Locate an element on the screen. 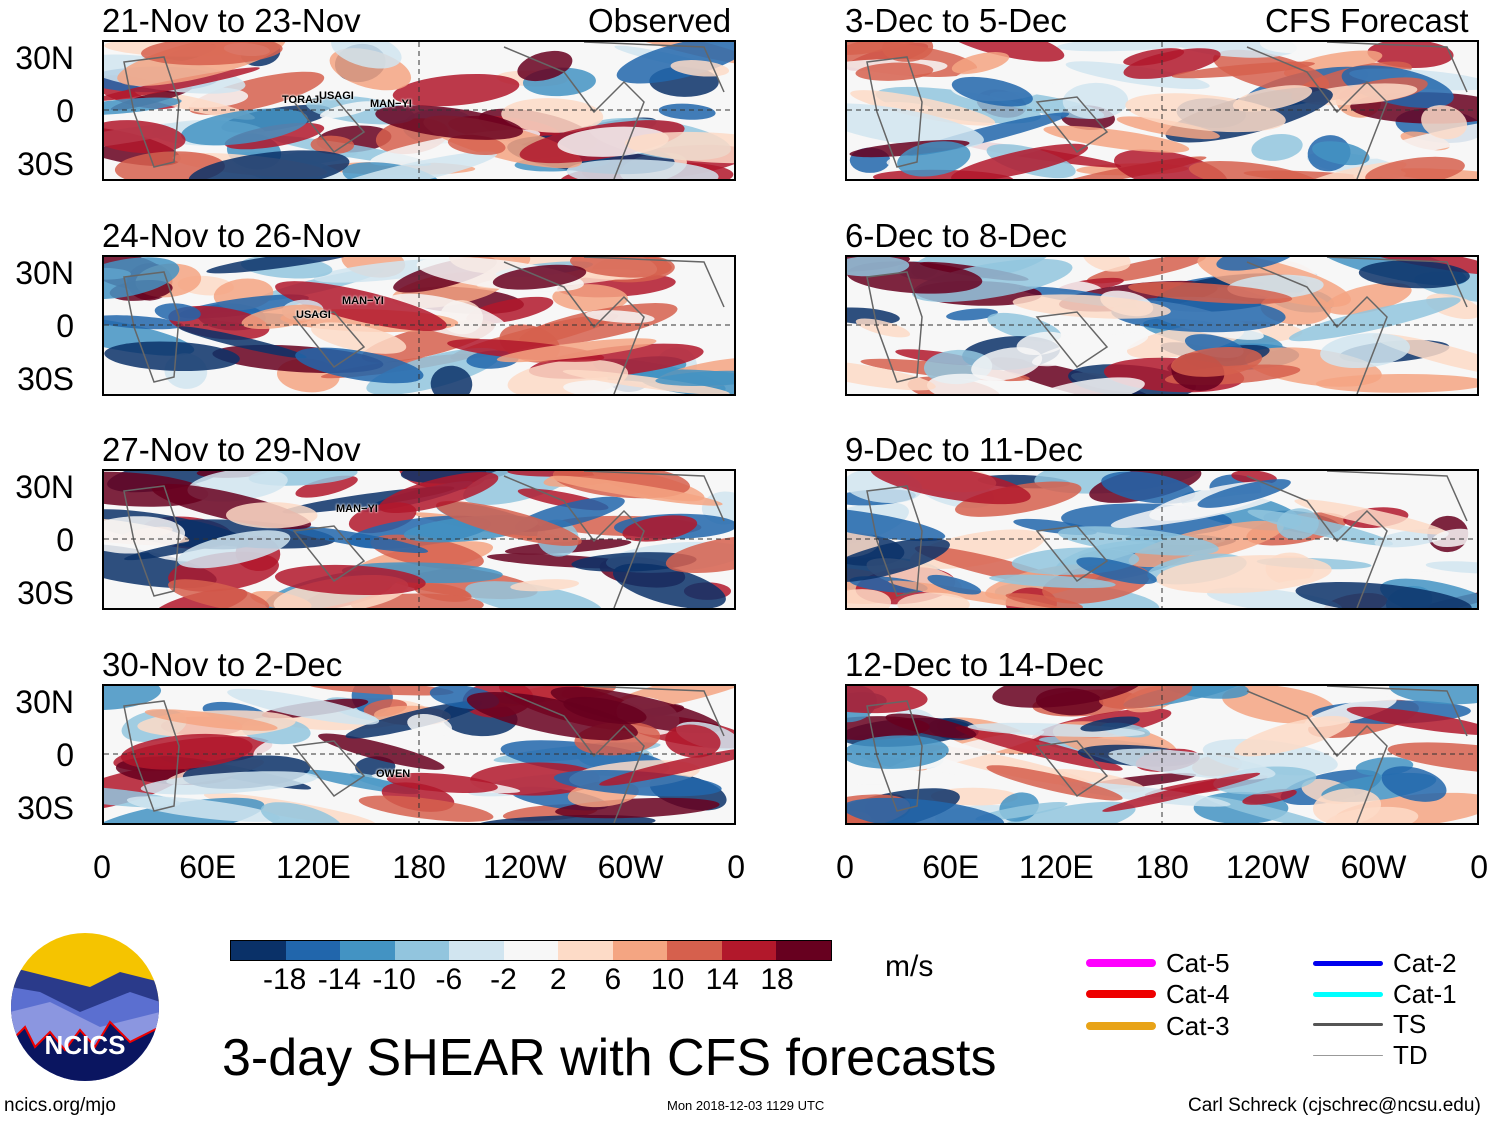 The width and height of the screenshot is (1510, 1121). colorbar-label: -2 is located at coordinates (503, 979).